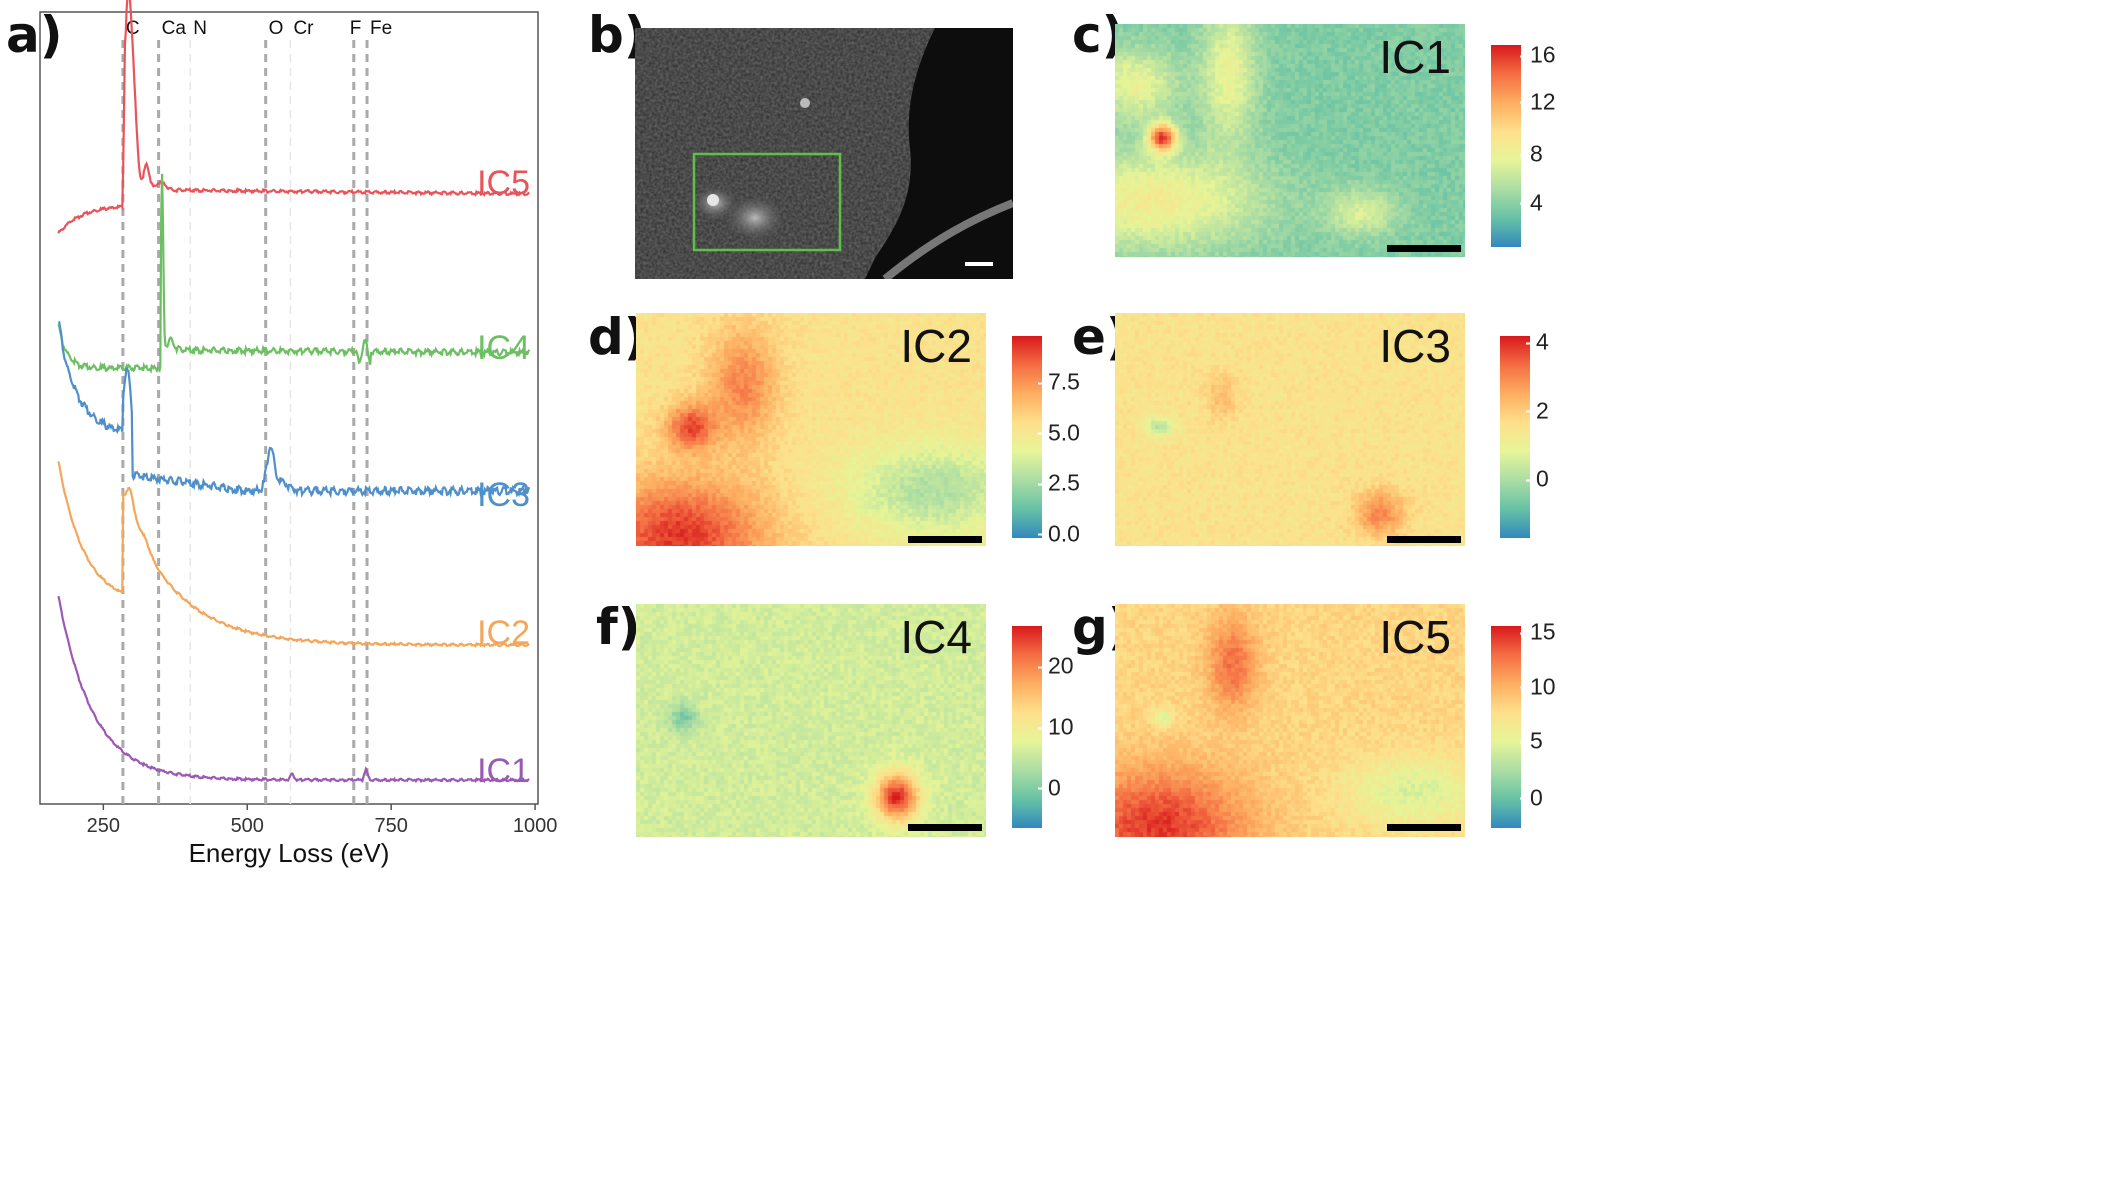 This screenshot has height=1179, width=2102. What do you see at coordinates (276, 28) in the screenshot?
I see `edge-label-O: O` at bounding box center [276, 28].